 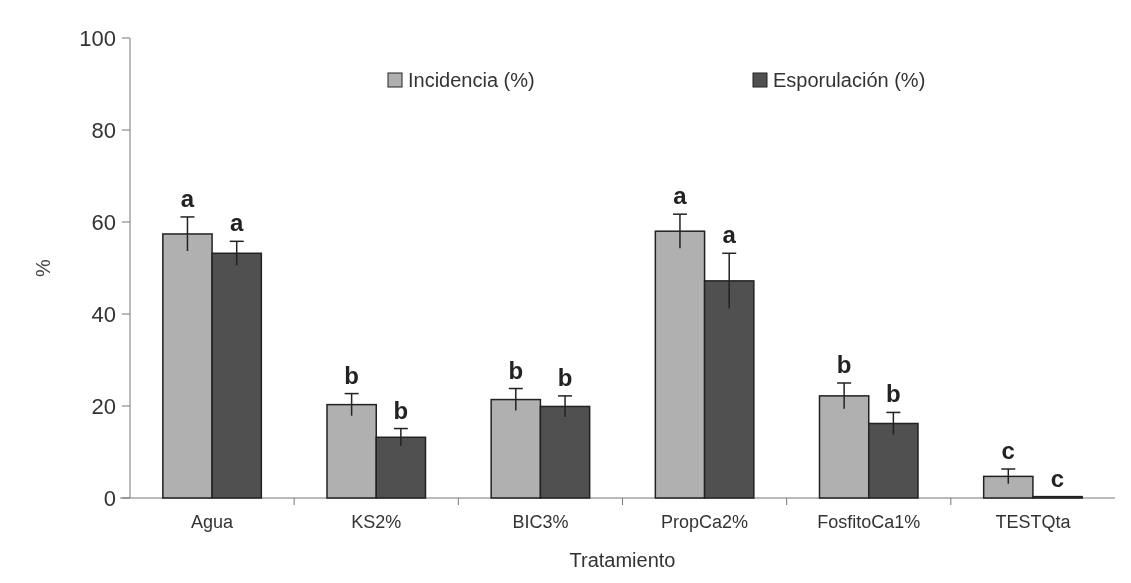 I want to click on y-axis-title: %, so click(x=43, y=267).